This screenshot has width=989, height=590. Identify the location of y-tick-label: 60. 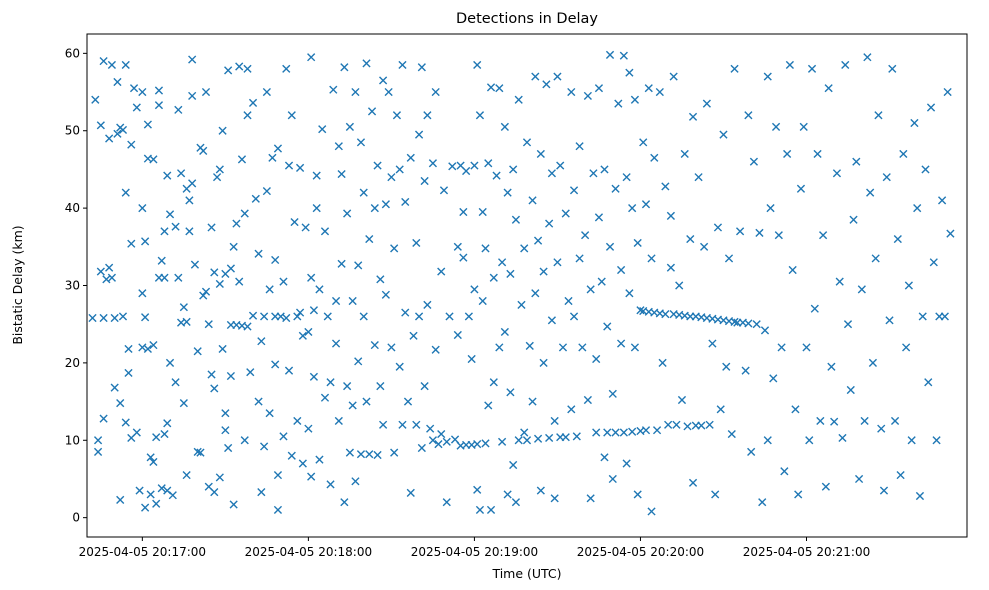
(72, 53).